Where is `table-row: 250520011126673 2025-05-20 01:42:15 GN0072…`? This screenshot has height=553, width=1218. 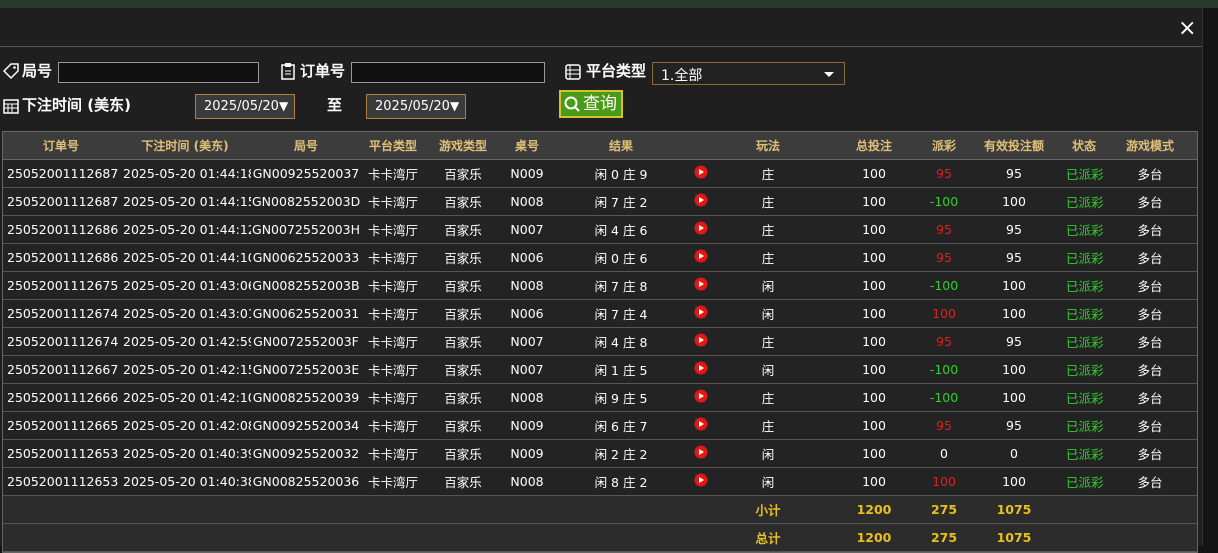 table-row: 250520011126673 2025-05-20 01:42:15 GN0072… is located at coordinates (600, 369).